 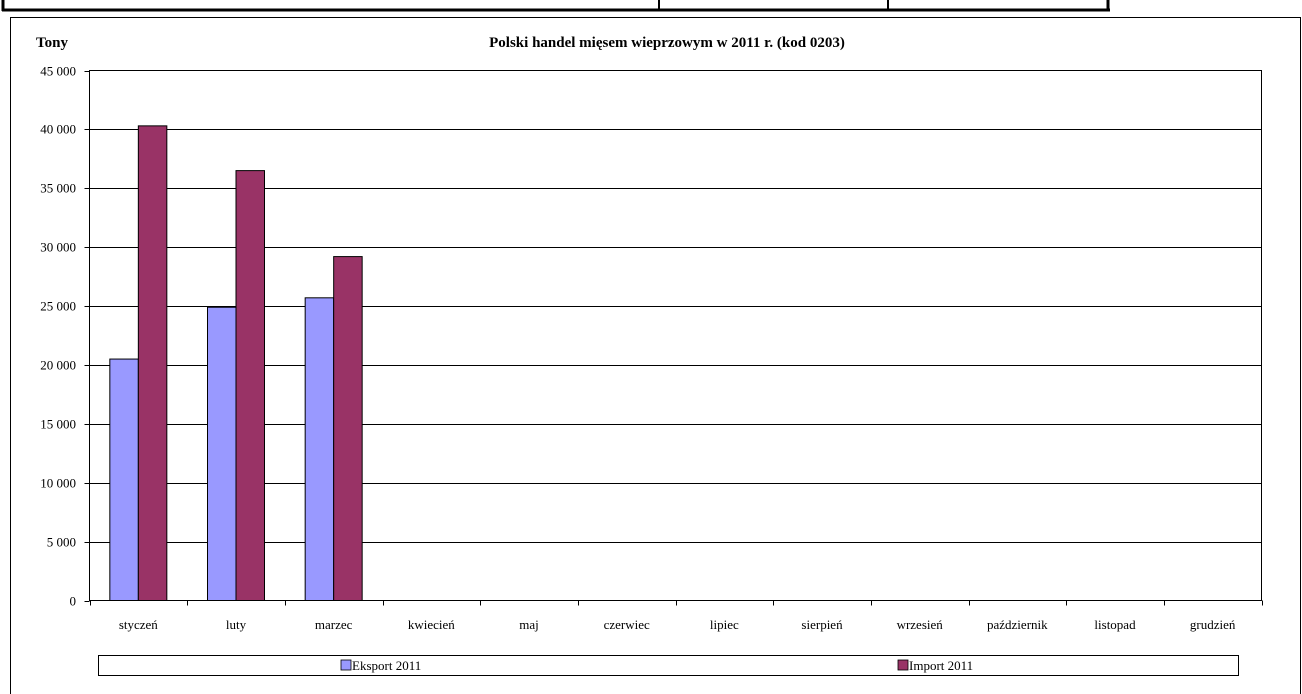 I want to click on y-axis-label: Tony, so click(x=52, y=43).